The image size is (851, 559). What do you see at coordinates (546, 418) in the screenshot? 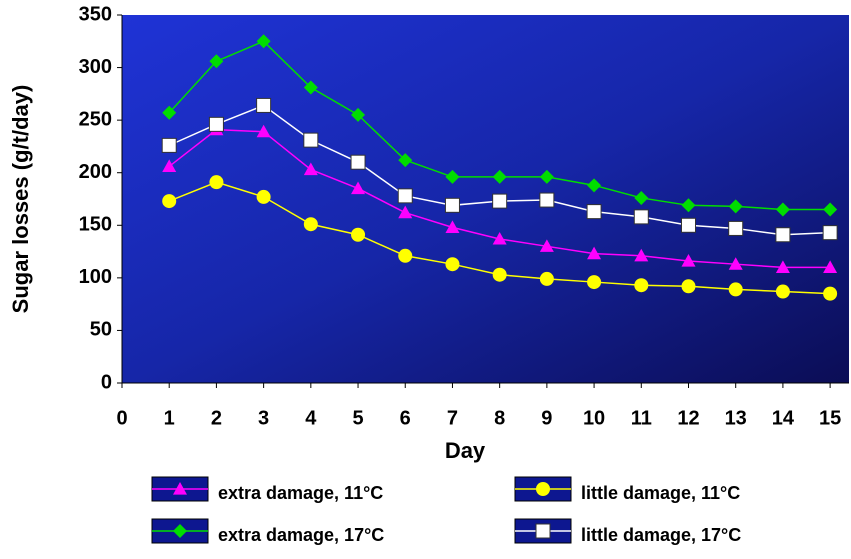
I see `x-tick-label: 9` at bounding box center [546, 418].